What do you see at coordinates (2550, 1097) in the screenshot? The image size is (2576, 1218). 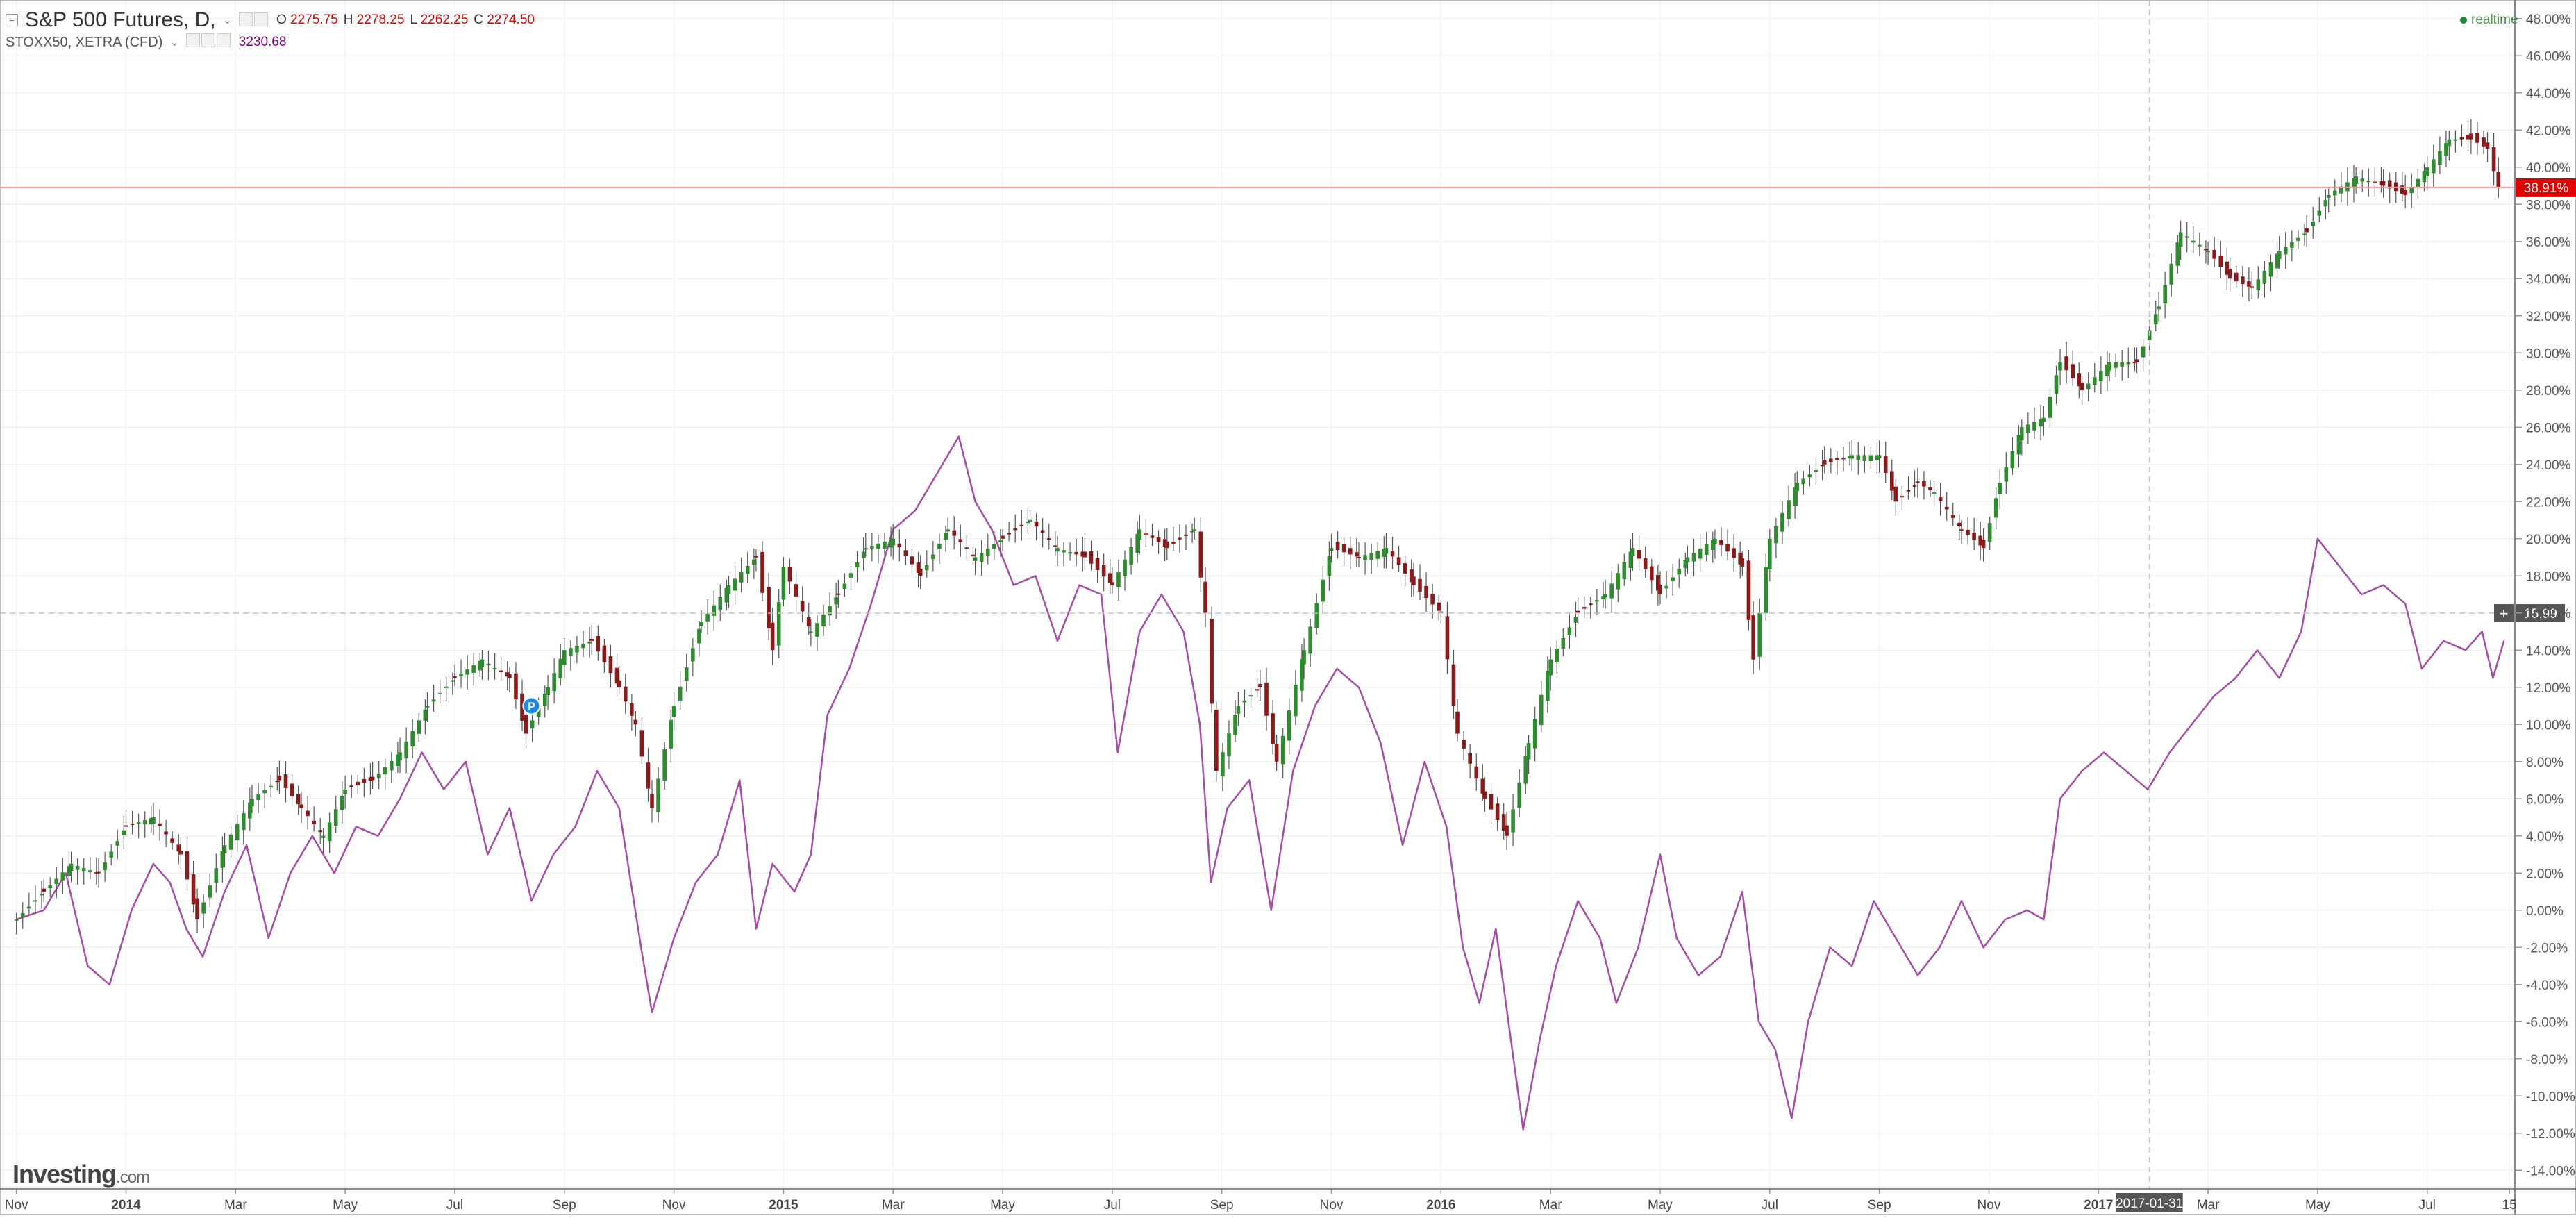 I see `y-tick-label: -10.00%` at bounding box center [2550, 1097].